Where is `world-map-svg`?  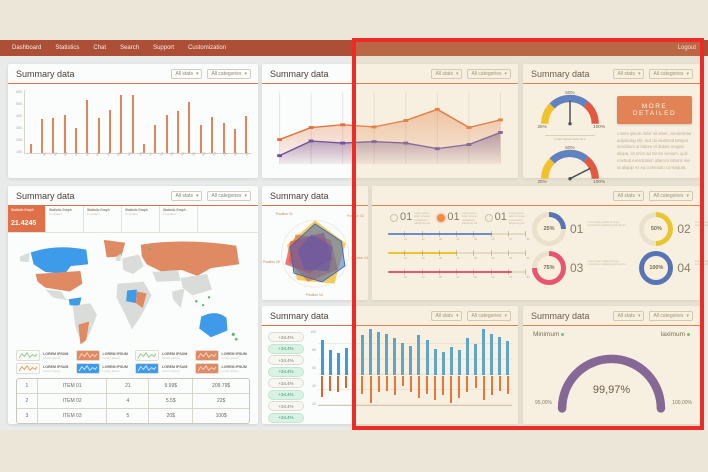
world-map-svg is located at coordinates (130, 292).